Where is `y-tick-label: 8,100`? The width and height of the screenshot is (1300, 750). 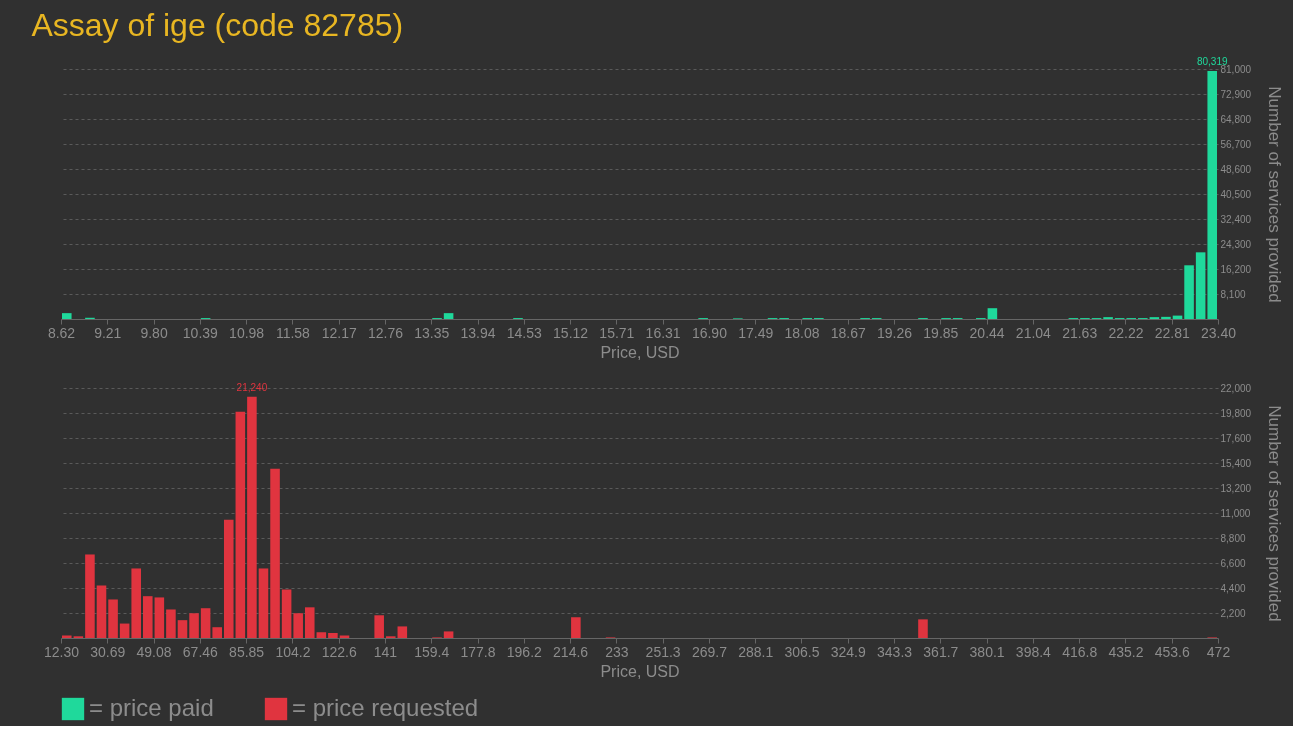 y-tick-label: 8,100 is located at coordinates (1233, 294).